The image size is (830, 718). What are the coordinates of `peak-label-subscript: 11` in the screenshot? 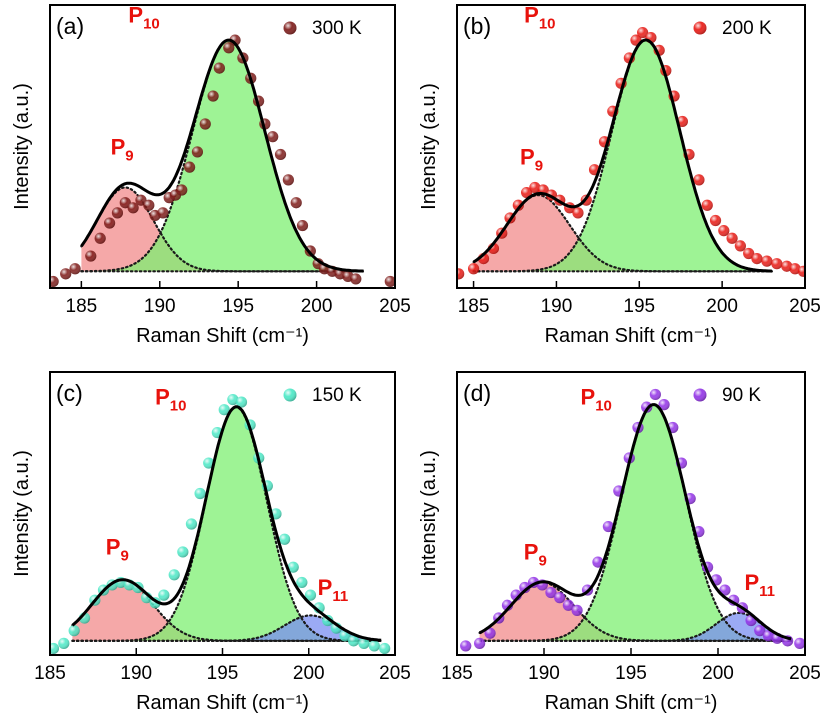 It's located at (340, 596).